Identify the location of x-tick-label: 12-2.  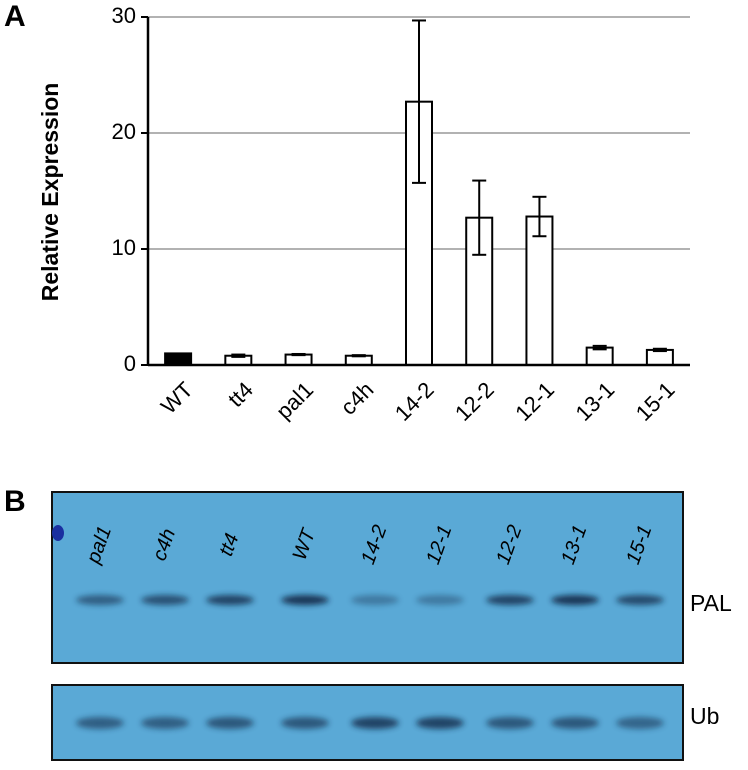
(474, 401).